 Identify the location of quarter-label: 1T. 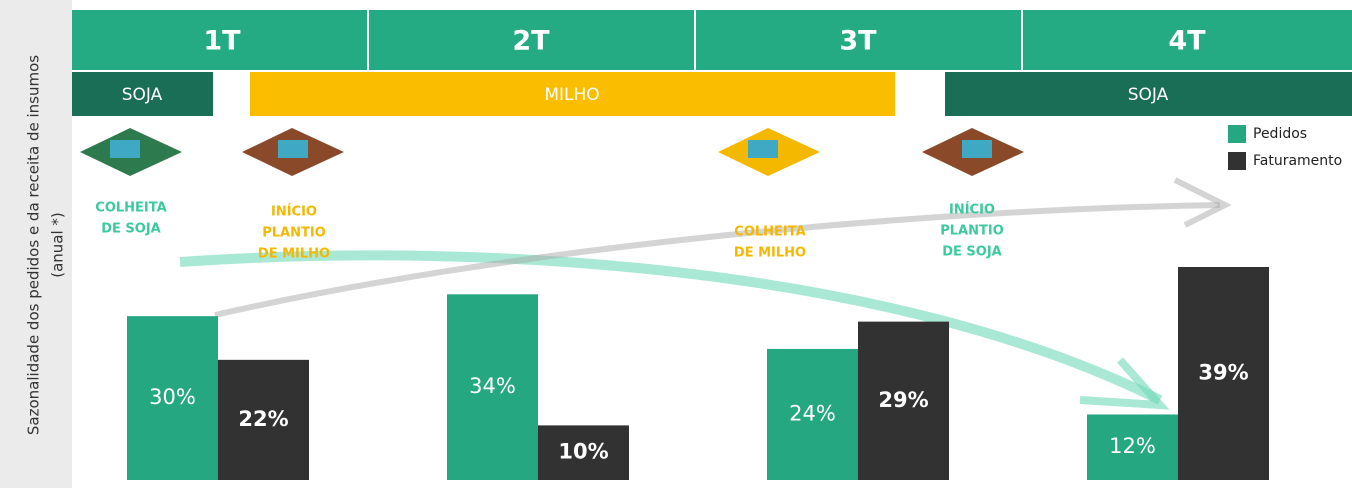
(222, 41).